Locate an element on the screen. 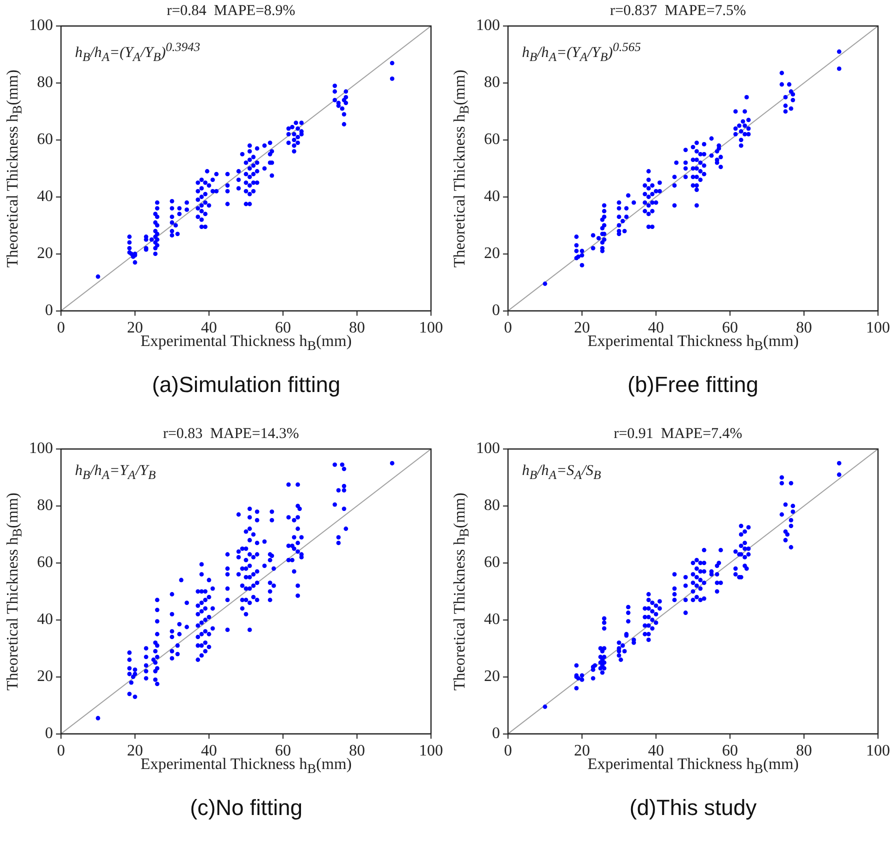 This screenshot has width=893, height=846. text: (c)No fitting is located at coordinates (246, 808).